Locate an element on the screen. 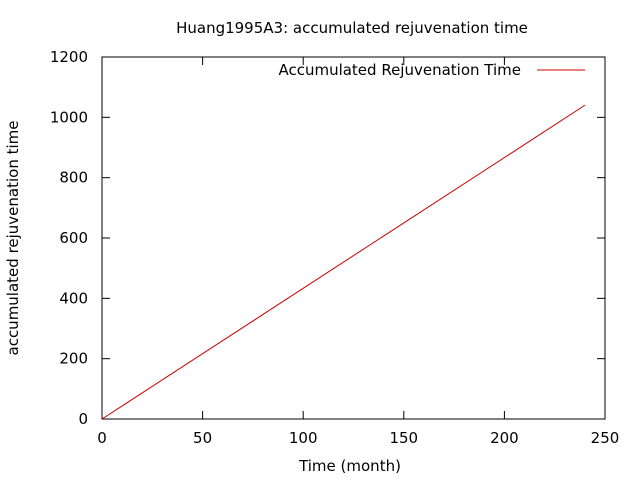  y-tick-label: 800 is located at coordinates (73, 178).